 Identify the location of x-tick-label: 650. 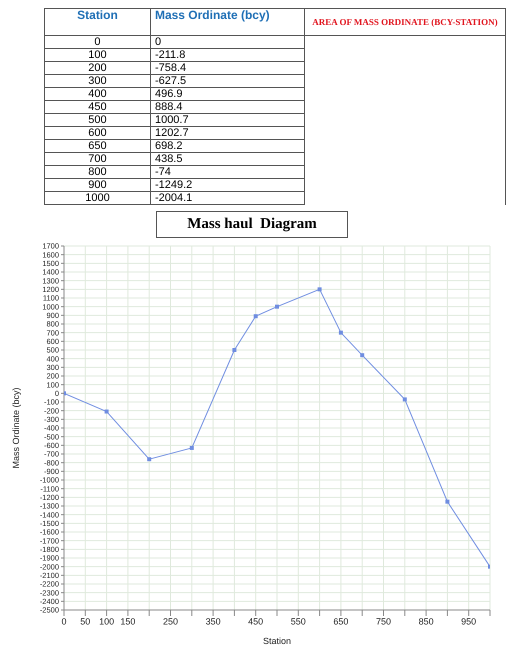
(340, 621).